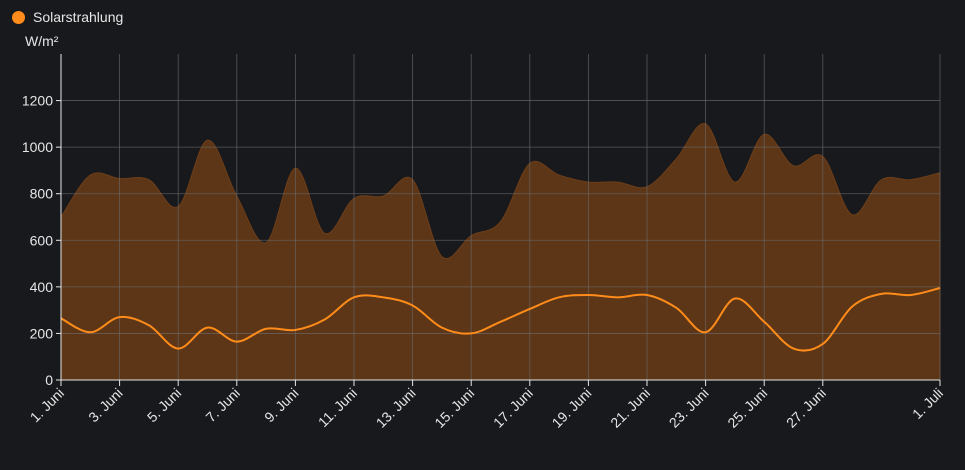 This screenshot has width=965, height=470. I want to click on y-tick-label: 1200, so click(37, 101).